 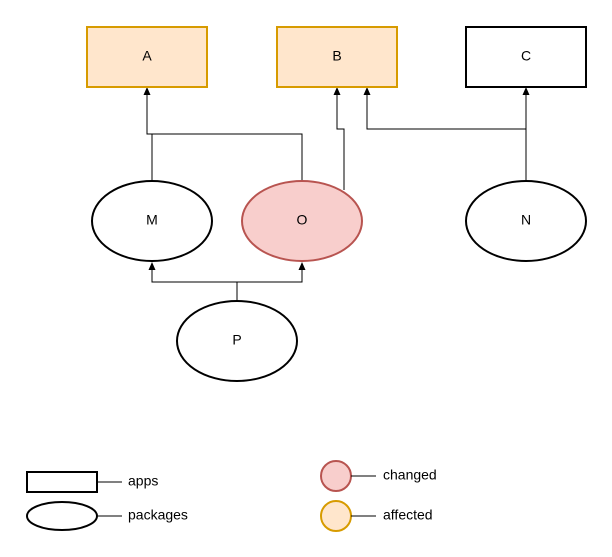 I want to click on package-node-o-label: O, so click(x=302, y=220).